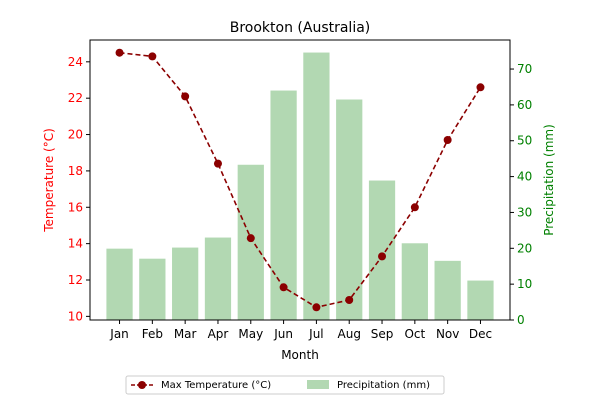 This screenshot has width=600, height=400. I want to click on y-right-tick-label: 10, so click(524, 284).